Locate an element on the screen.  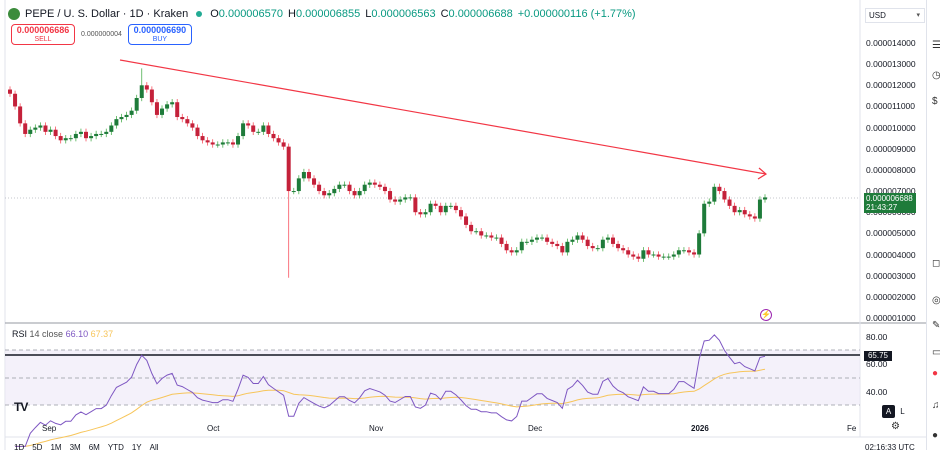
open-value: 0.000006570 is located at coordinates (251, 14).